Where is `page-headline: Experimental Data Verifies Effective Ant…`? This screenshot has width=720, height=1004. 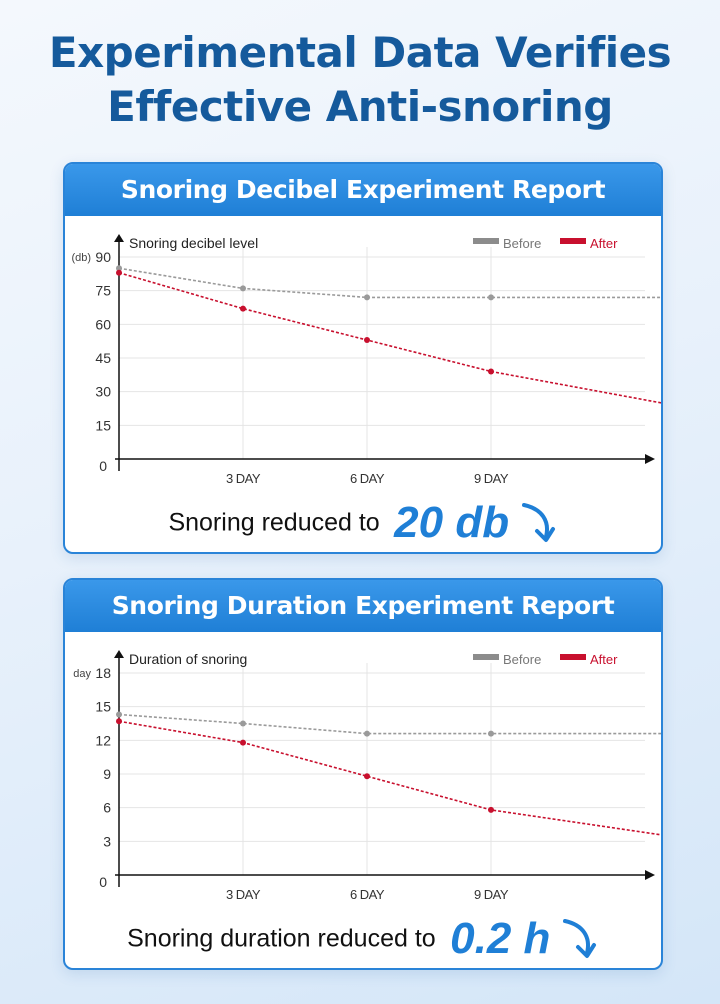 page-headline: Experimental Data Verifies Effective Ant… is located at coordinates (360, 80).